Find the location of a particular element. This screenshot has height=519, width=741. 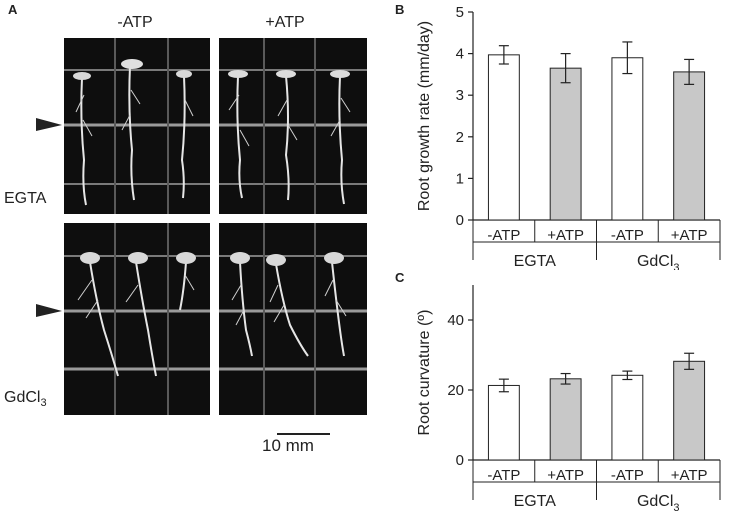

row-label-egta: EGTA is located at coordinates (25, 198).